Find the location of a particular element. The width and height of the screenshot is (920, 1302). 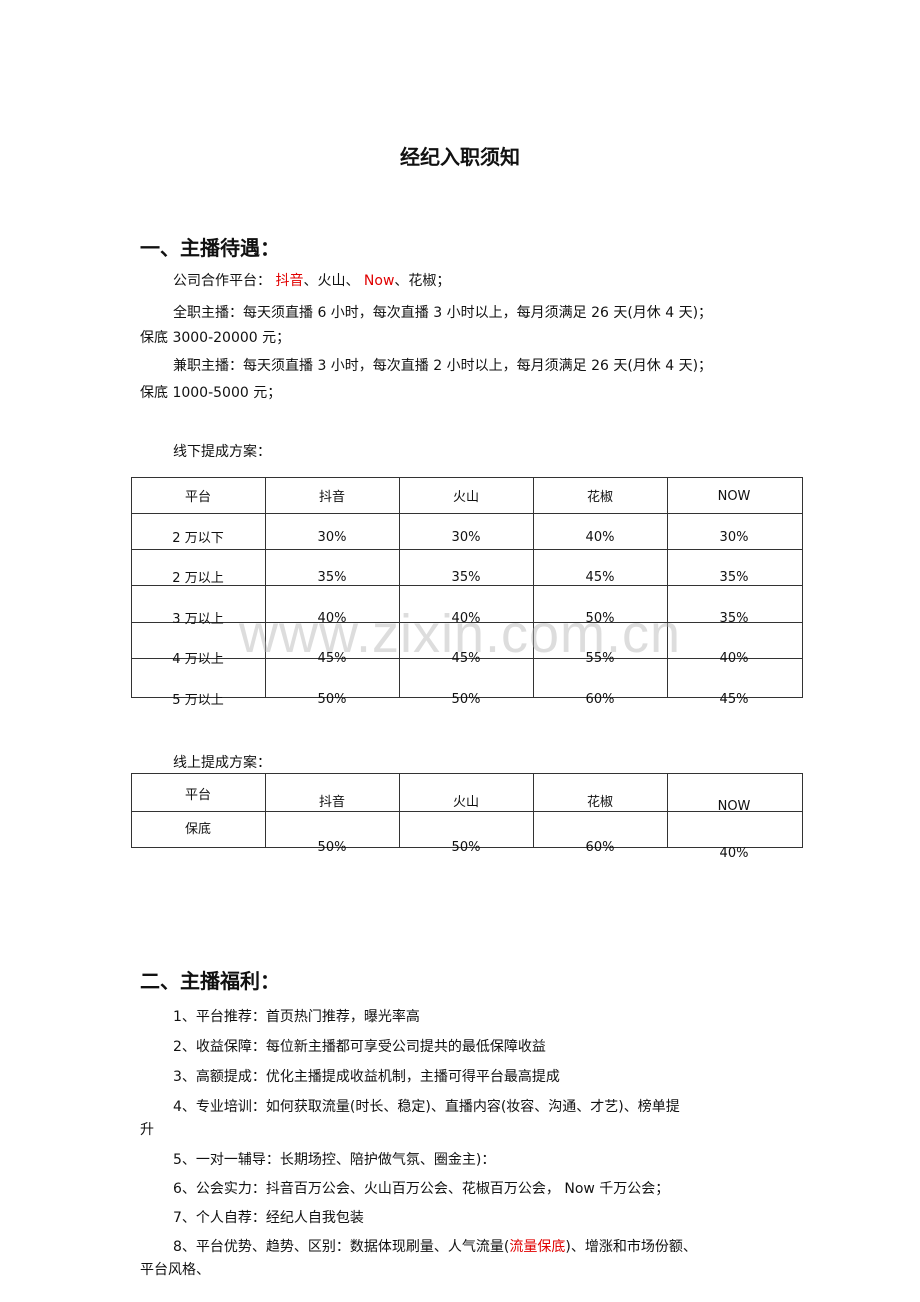

offline-label: 线下提成方案： is located at coordinates (222, 452).